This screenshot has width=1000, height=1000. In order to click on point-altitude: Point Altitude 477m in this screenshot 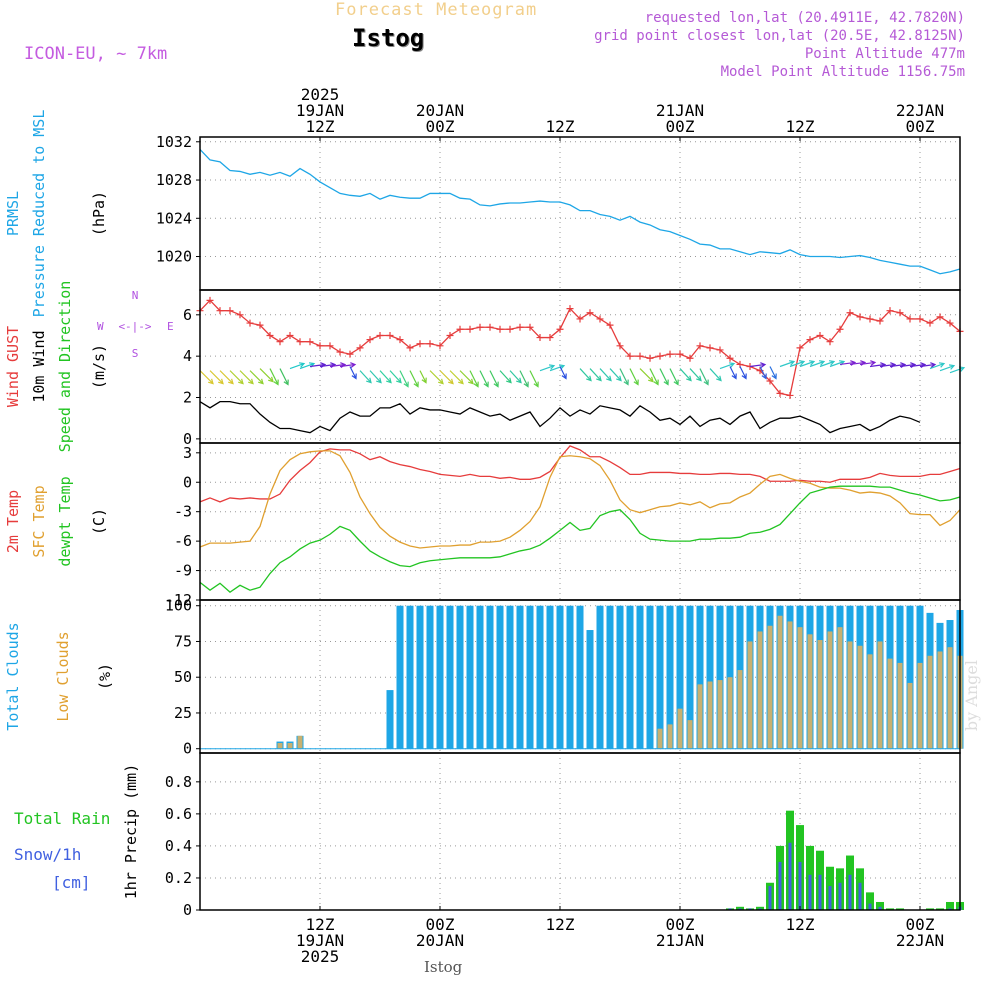, I will do `click(884, 54)`.